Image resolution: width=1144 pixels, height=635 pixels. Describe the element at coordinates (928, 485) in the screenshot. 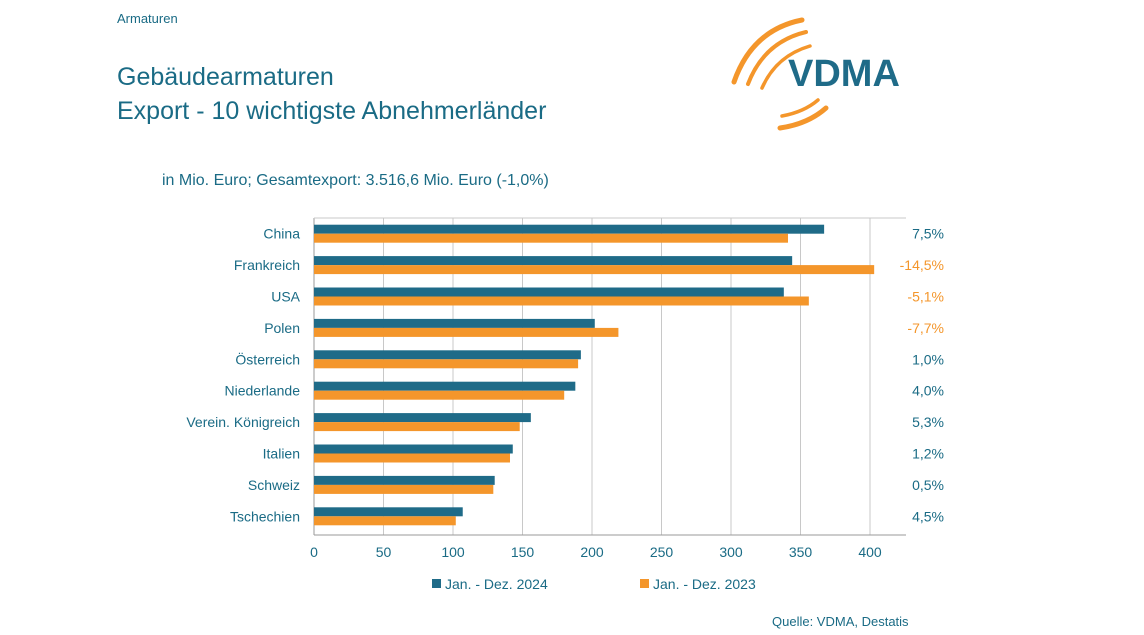

I see `change-label: 0,5%` at that location.